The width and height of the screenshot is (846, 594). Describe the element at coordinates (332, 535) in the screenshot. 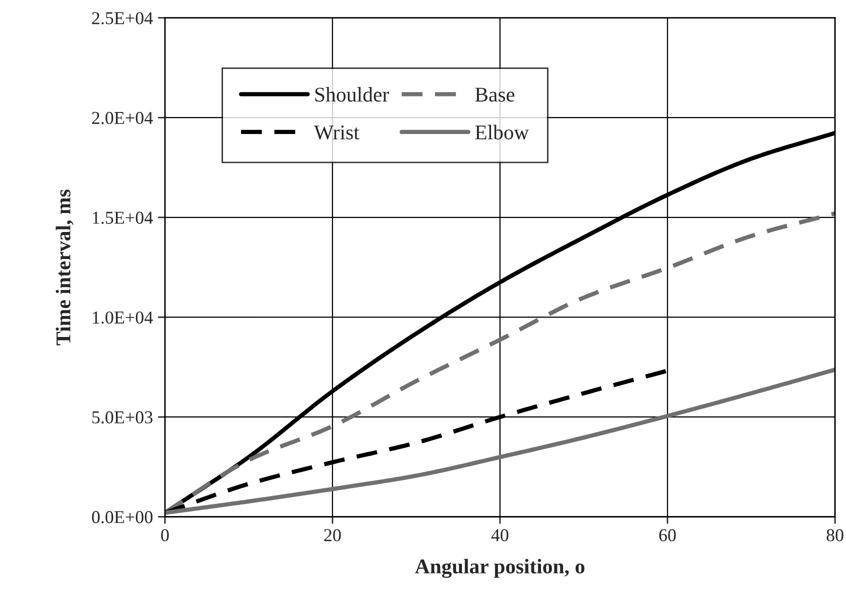

I see `x-tick-label: 20` at that location.